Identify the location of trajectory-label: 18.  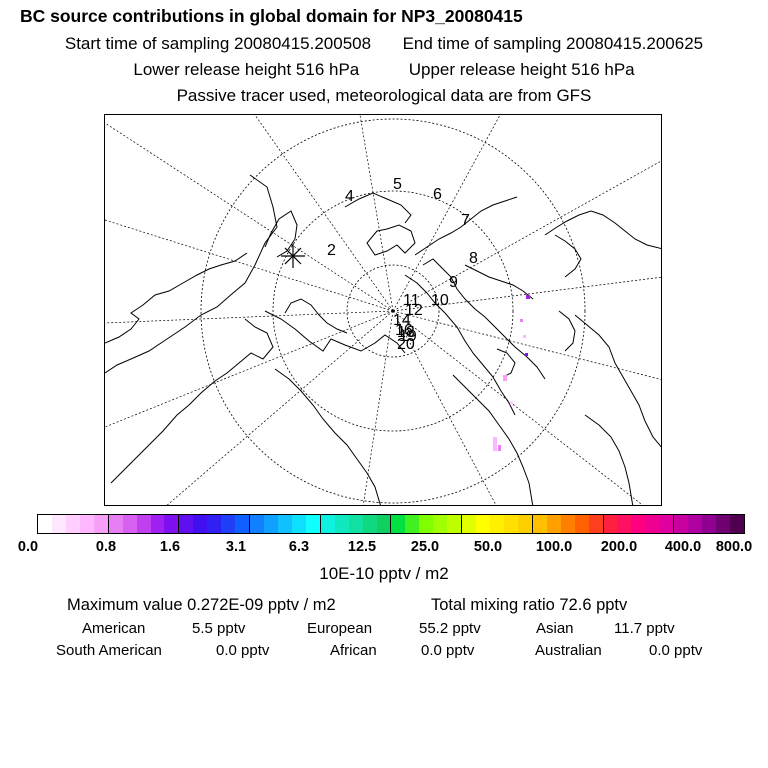
(406, 332).